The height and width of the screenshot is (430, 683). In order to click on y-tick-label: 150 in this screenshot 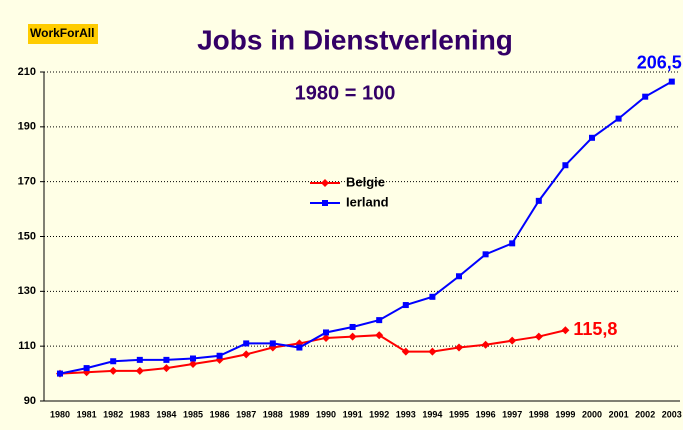, I will do `click(27, 236)`.